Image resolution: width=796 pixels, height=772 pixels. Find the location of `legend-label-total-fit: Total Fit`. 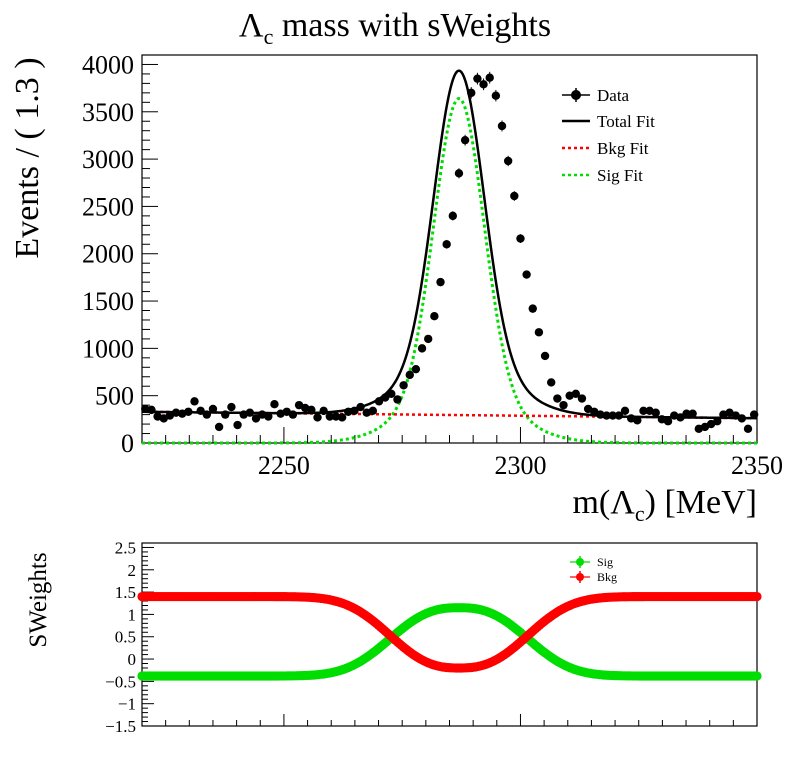

legend-label-total-fit: Total Fit is located at coordinates (626, 121).